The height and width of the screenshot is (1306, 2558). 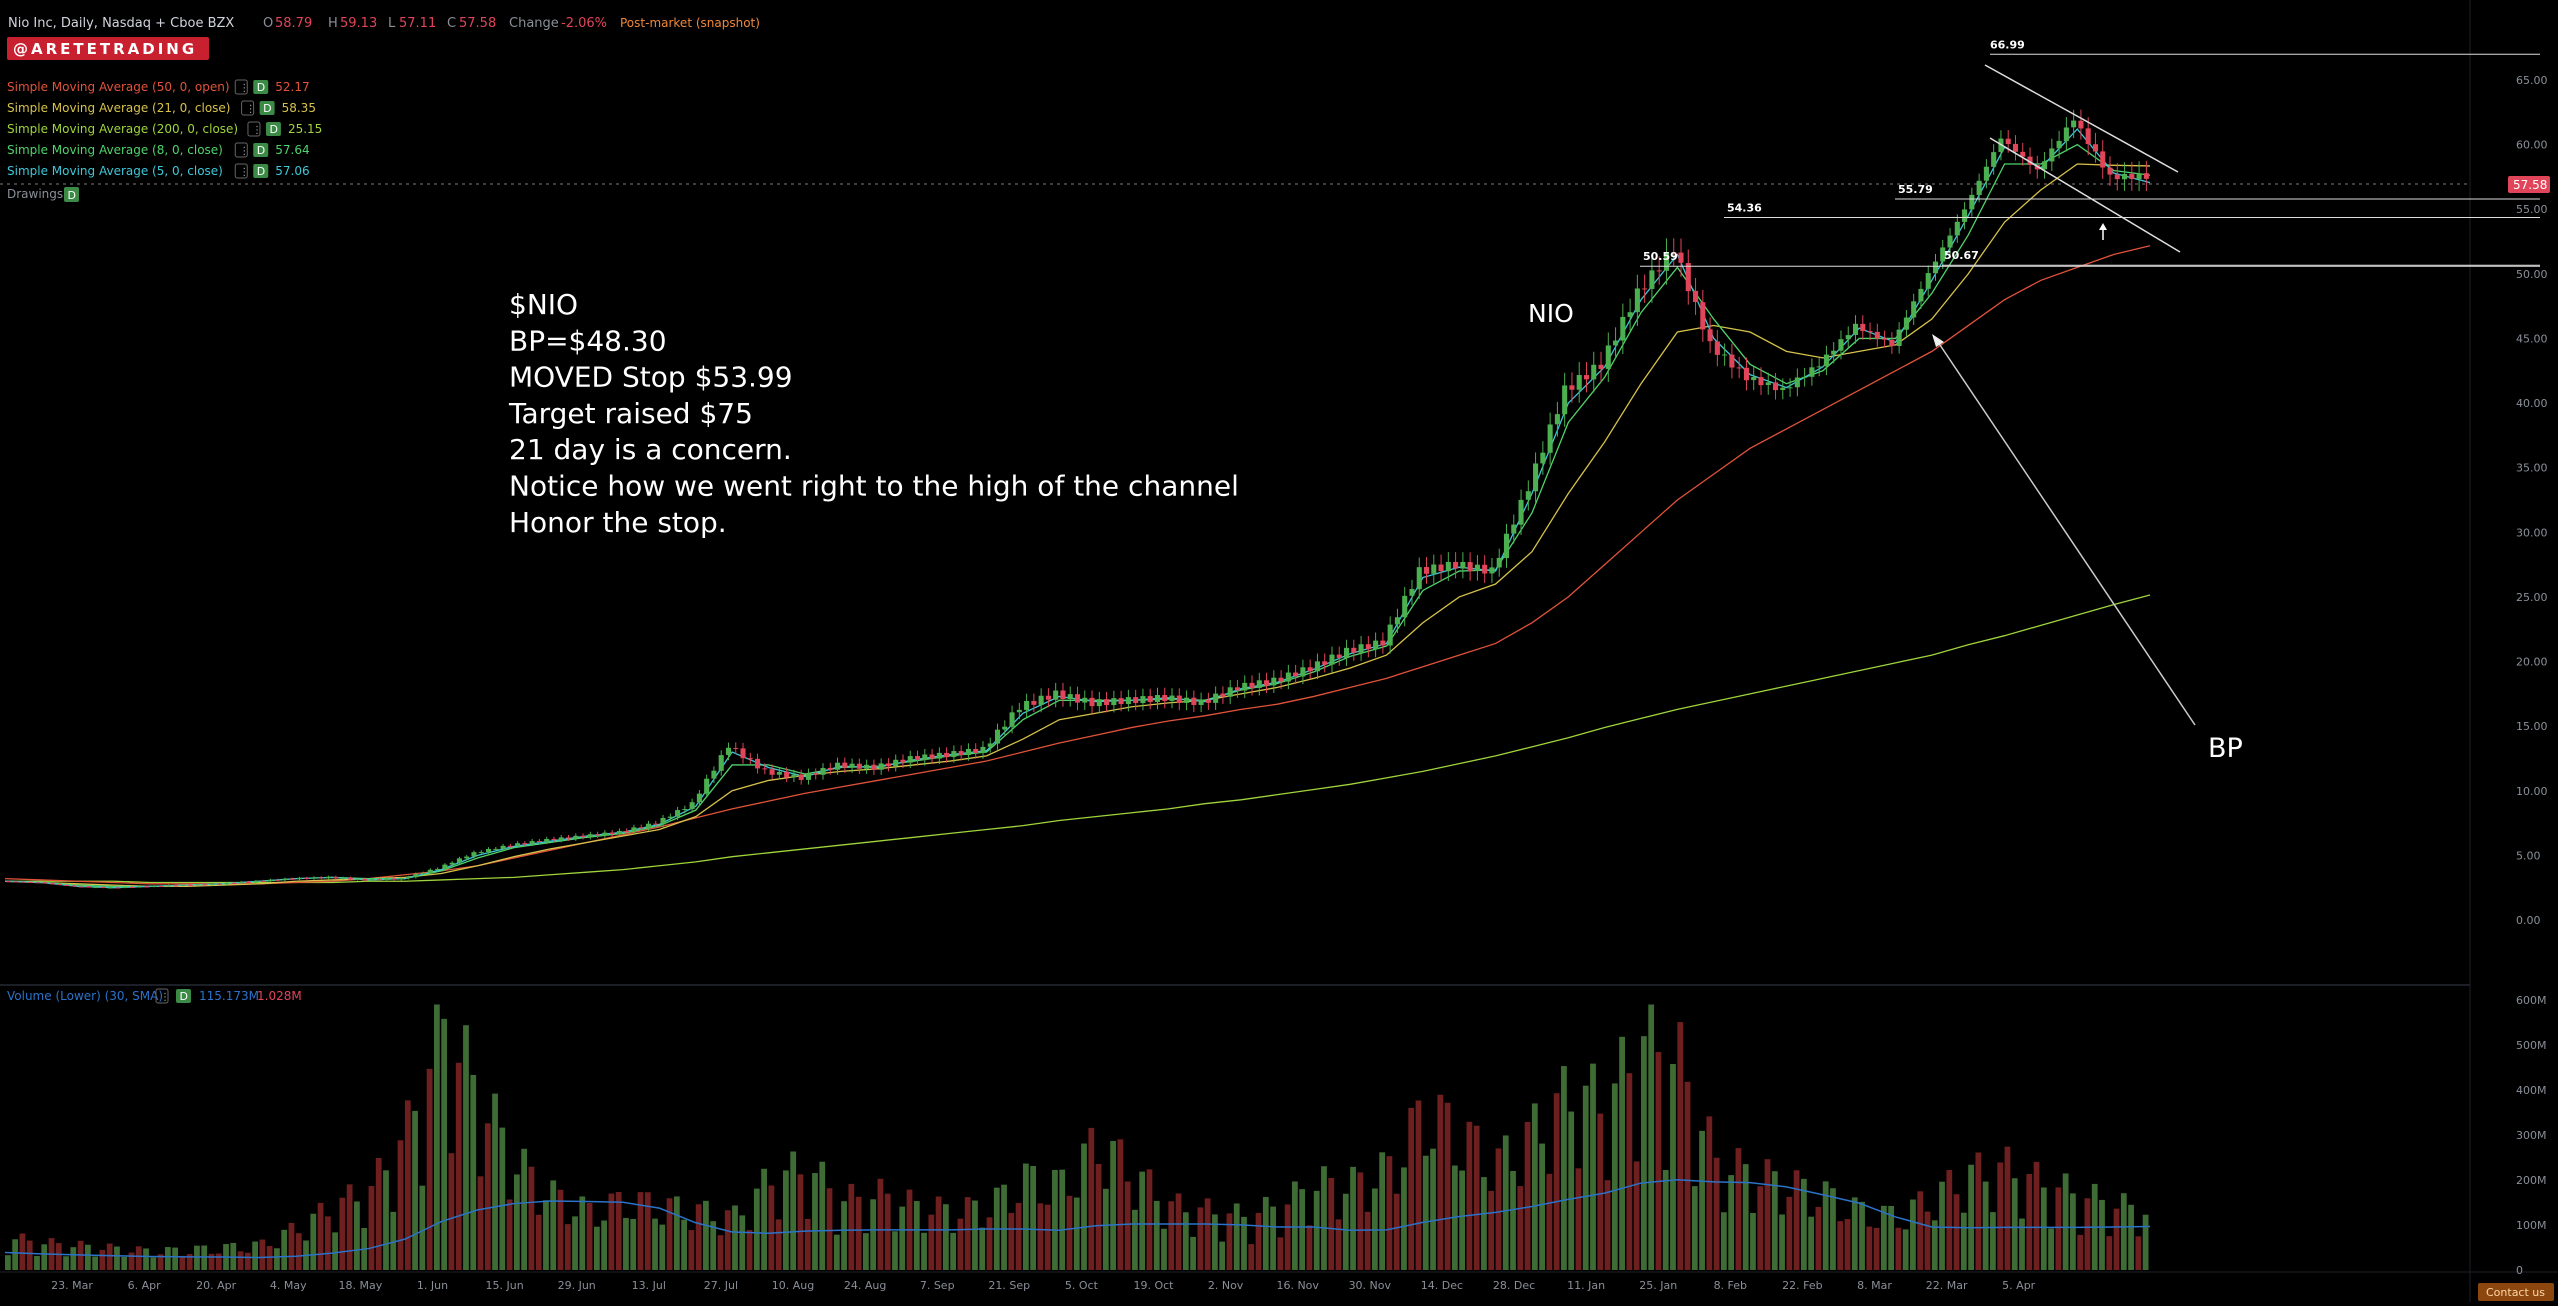 I want to click on contact-button, so click(x=2516, y=1292).